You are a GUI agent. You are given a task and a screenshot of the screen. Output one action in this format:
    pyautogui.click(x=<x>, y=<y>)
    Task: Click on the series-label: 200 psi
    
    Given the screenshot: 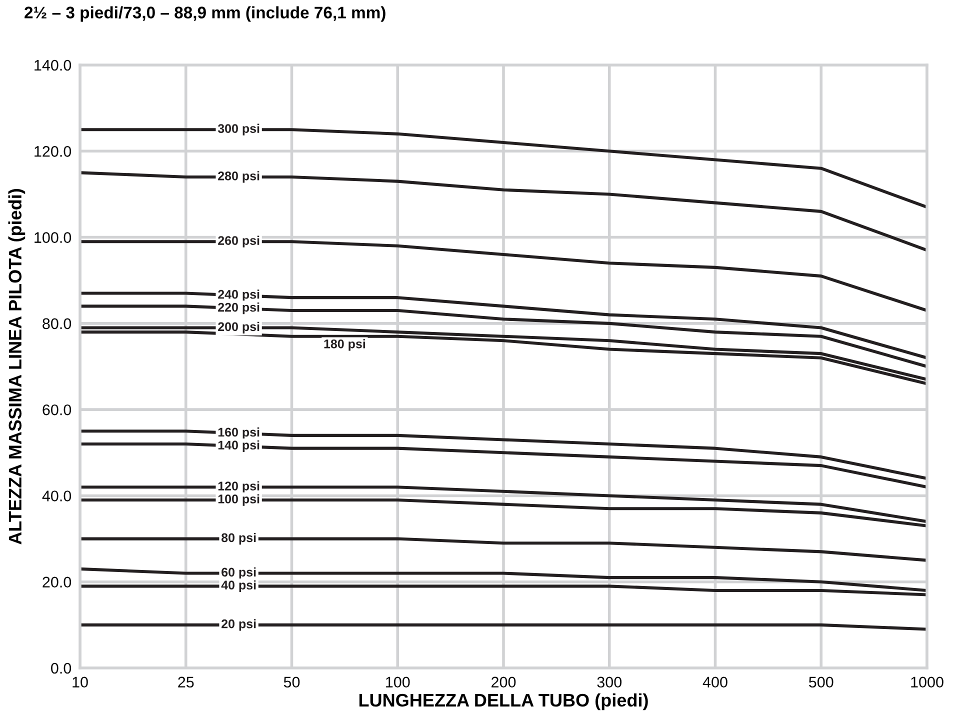 What is the action you would take?
    pyautogui.click(x=239, y=328)
    